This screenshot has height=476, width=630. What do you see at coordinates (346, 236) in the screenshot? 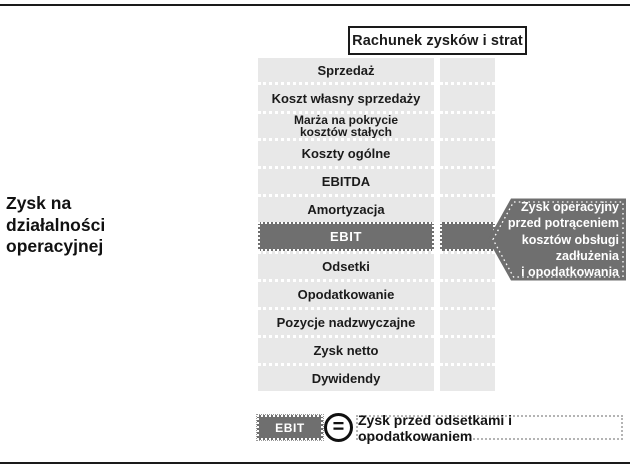
I see `row-label: EBIT` at bounding box center [346, 236].